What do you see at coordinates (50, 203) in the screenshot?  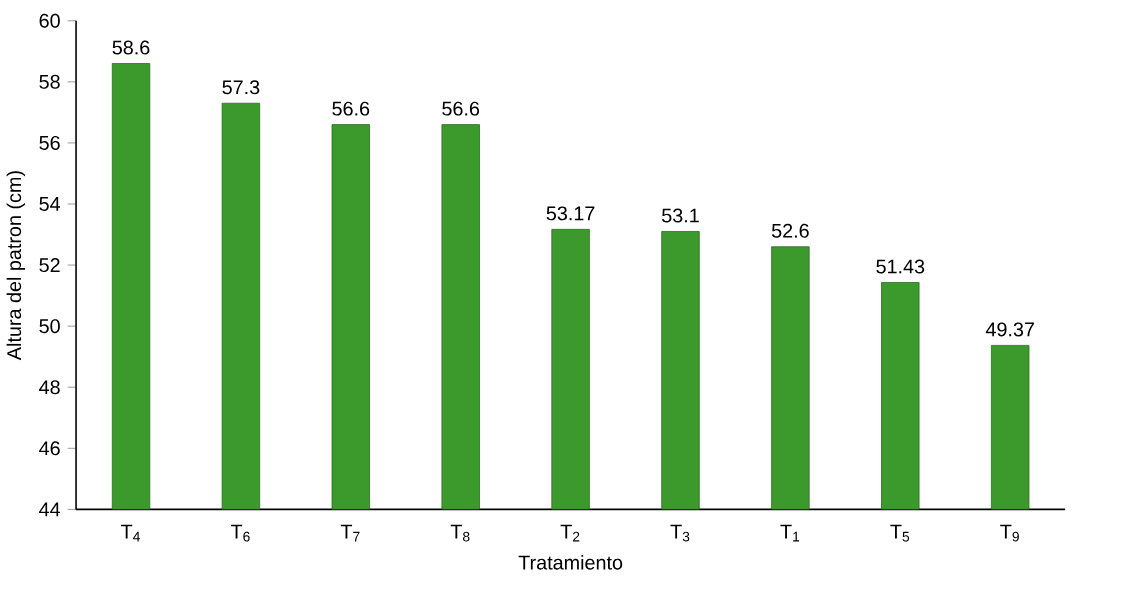 I see `y-tick-label: 54` at bounding box center [50, 203].